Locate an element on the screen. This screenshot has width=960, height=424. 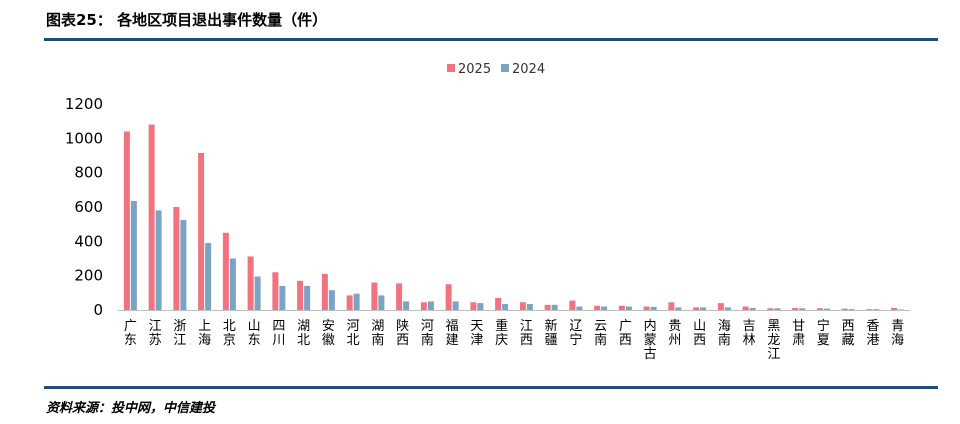
x-category-label: 辽宁 is located at coordinates (575, 333).